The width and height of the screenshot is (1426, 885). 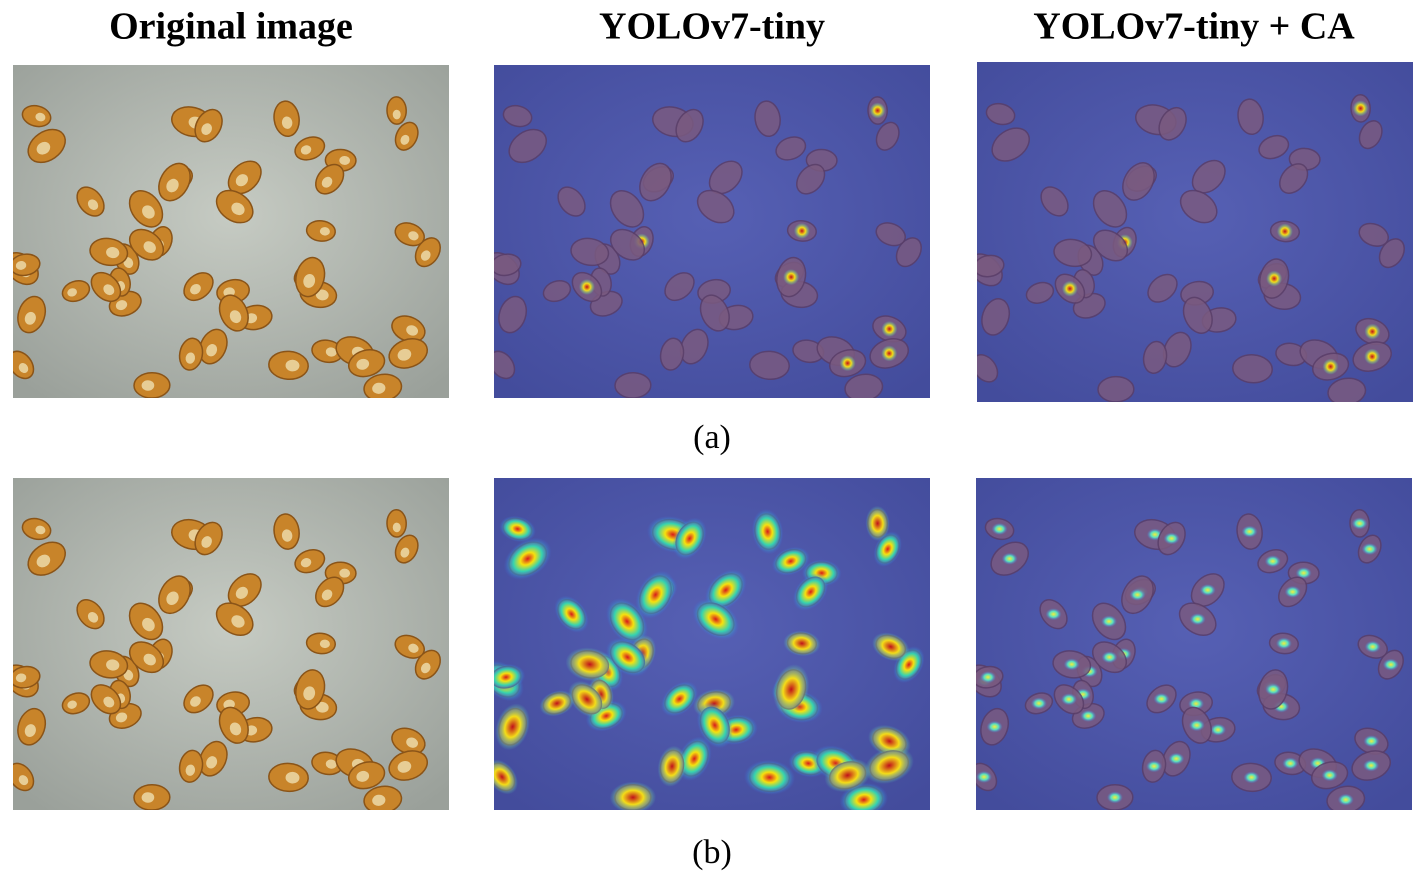 What do you see at coordinates (712, 437) in the screenshot?
I see `row-label: (a)` at bounding box center [712, 437].